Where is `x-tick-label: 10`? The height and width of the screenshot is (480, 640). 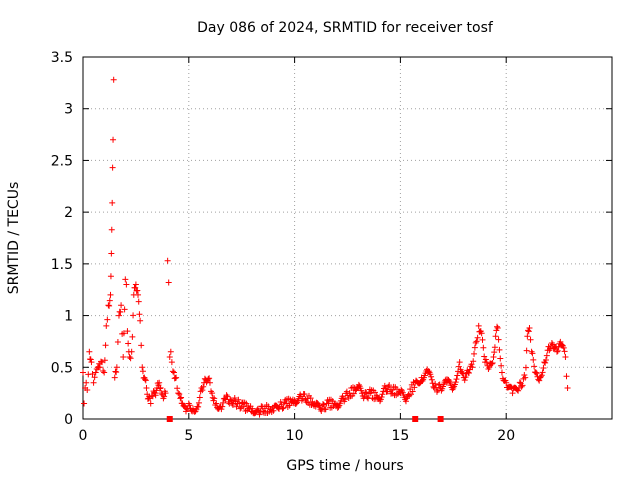 x-tick-label: 10 is located at coordinates (295, 436).